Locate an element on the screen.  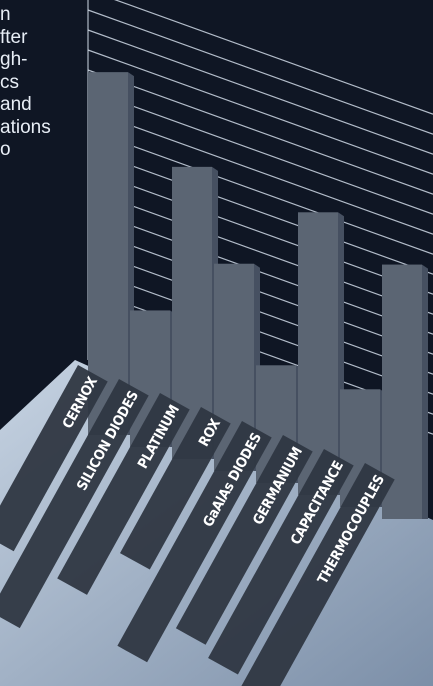
intro-line: gh- is located at coordinates (14, 59).